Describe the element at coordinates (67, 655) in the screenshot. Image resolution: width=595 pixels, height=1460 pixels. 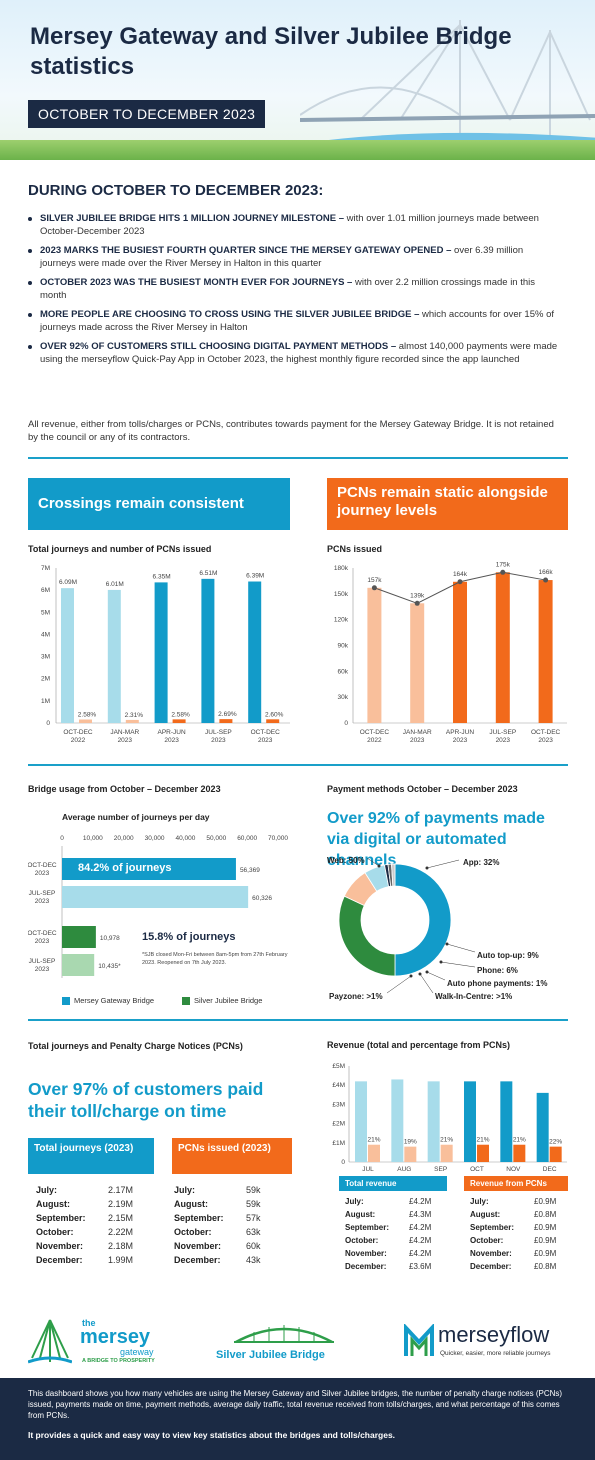
I see `journeys-bar` at that location.